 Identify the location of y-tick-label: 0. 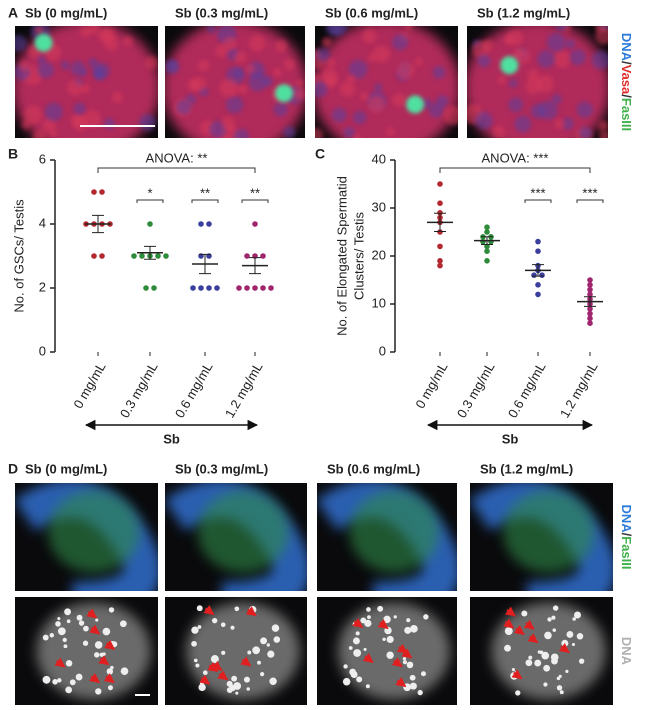
(42, 350).